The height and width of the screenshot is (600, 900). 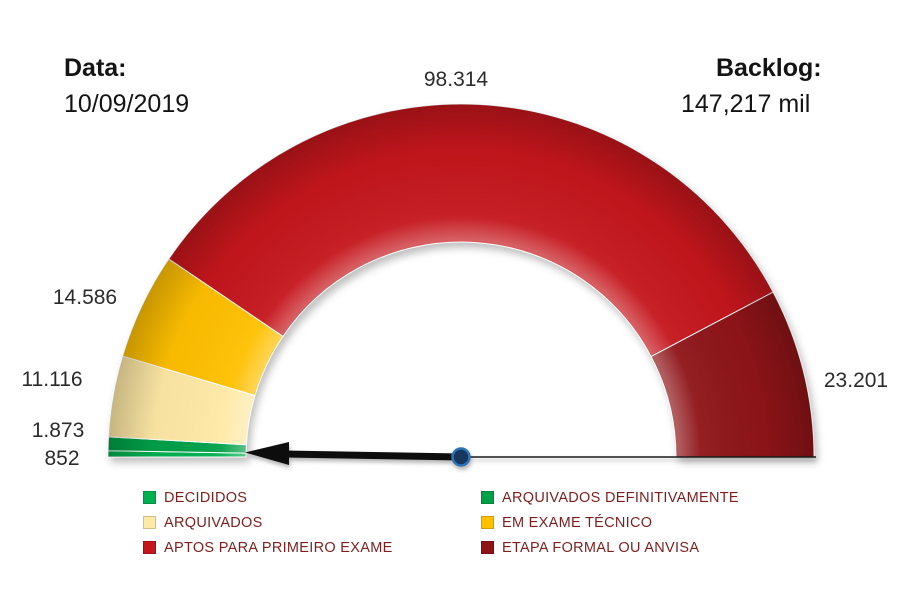 What do you see at coordinates (769, 68) in the screenshot?
I see `backlog-label: Backlog:` at bounding box center [769, 68].